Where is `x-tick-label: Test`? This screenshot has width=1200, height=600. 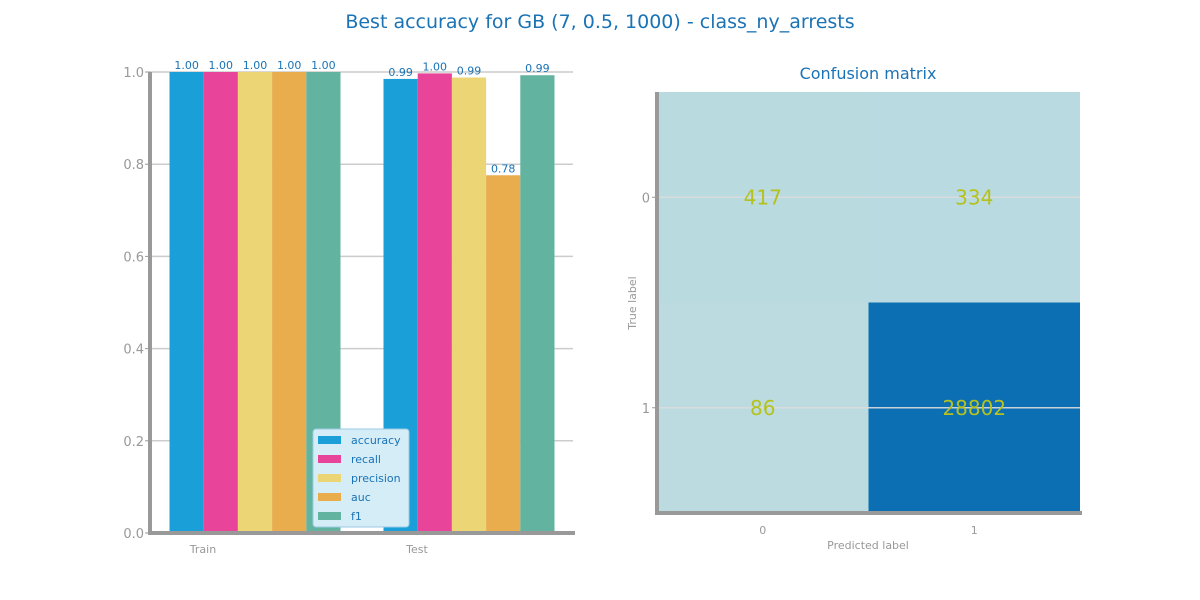
x-tick-label: Test is located at coordinates (416, 549).